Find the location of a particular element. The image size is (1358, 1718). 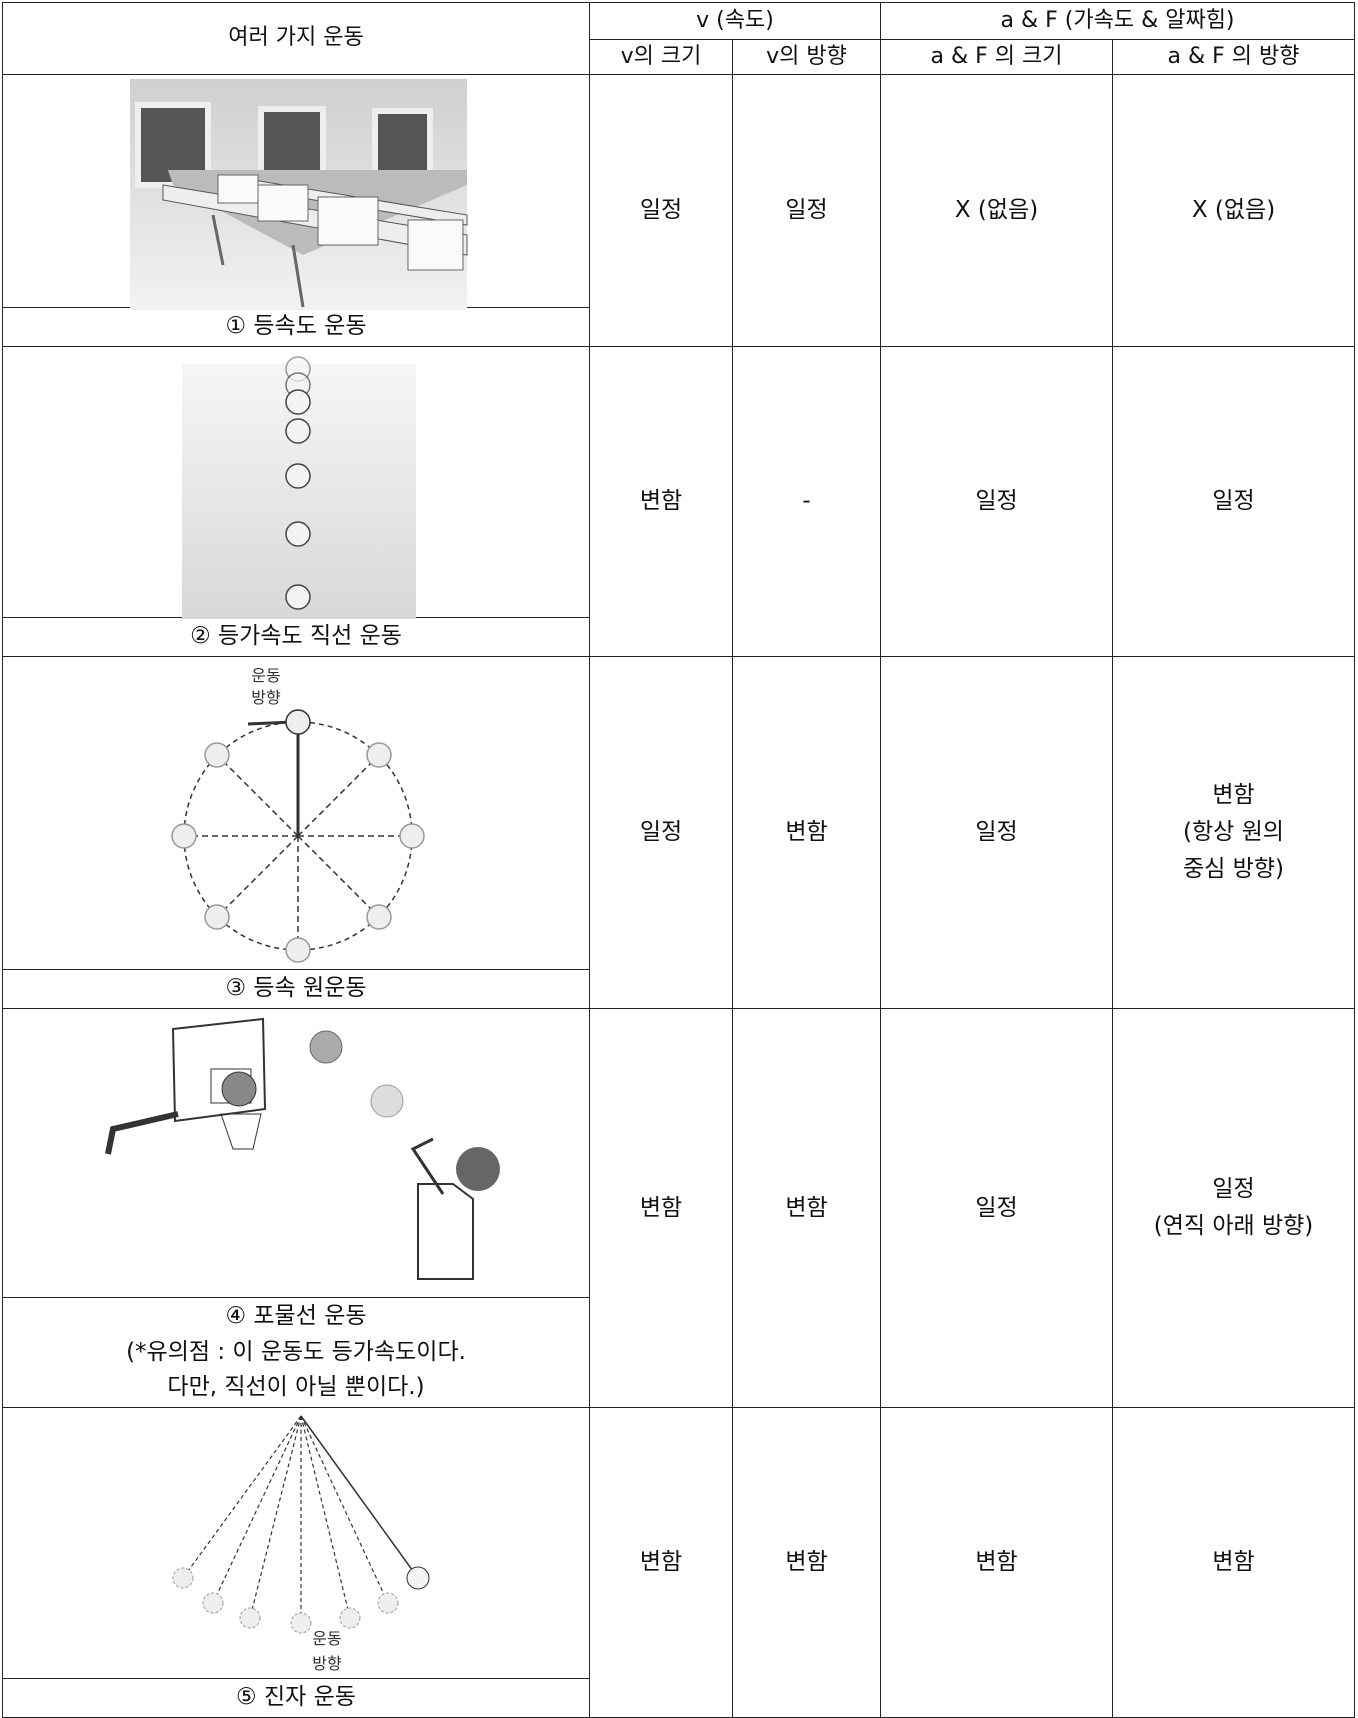

caption-line: ② 등가속도 직선 운동 is located at coordinates (296, 636).